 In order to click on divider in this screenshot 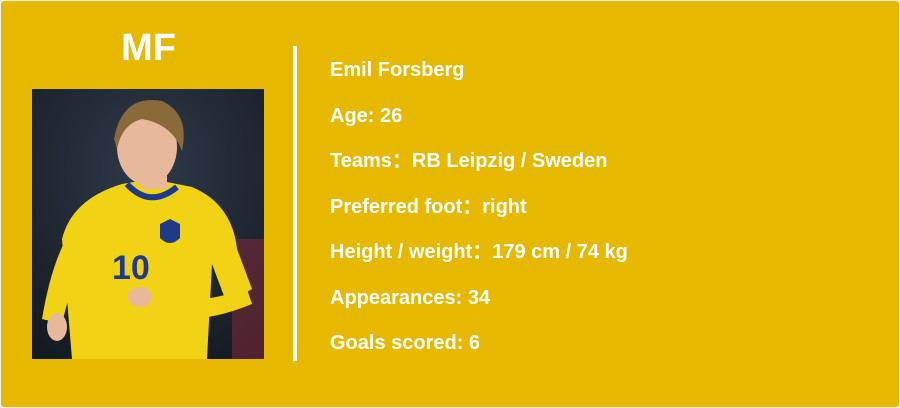, I will do `click(295, 203)`.